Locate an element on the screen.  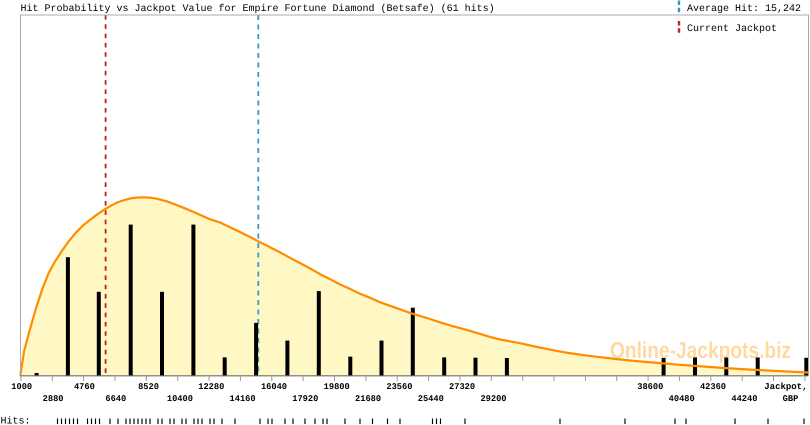
svg-text: 6640 is located at coordinates (115, 399).